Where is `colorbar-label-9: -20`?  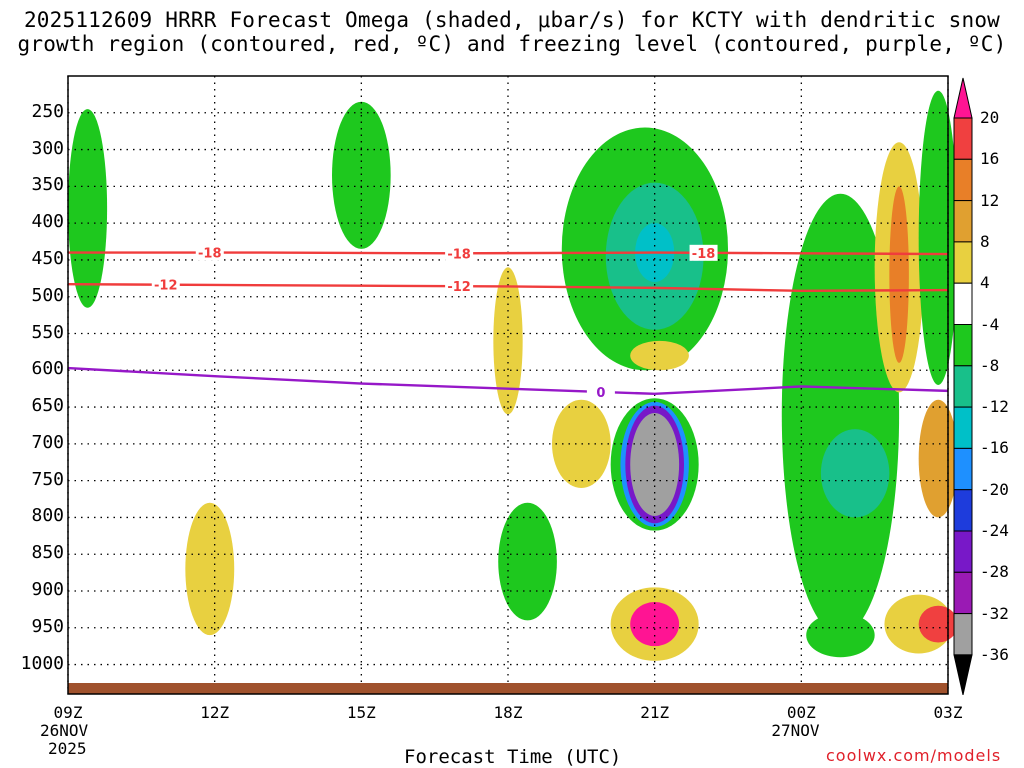
colorbar-label-9: -20 is located at coordinates (994, 489).